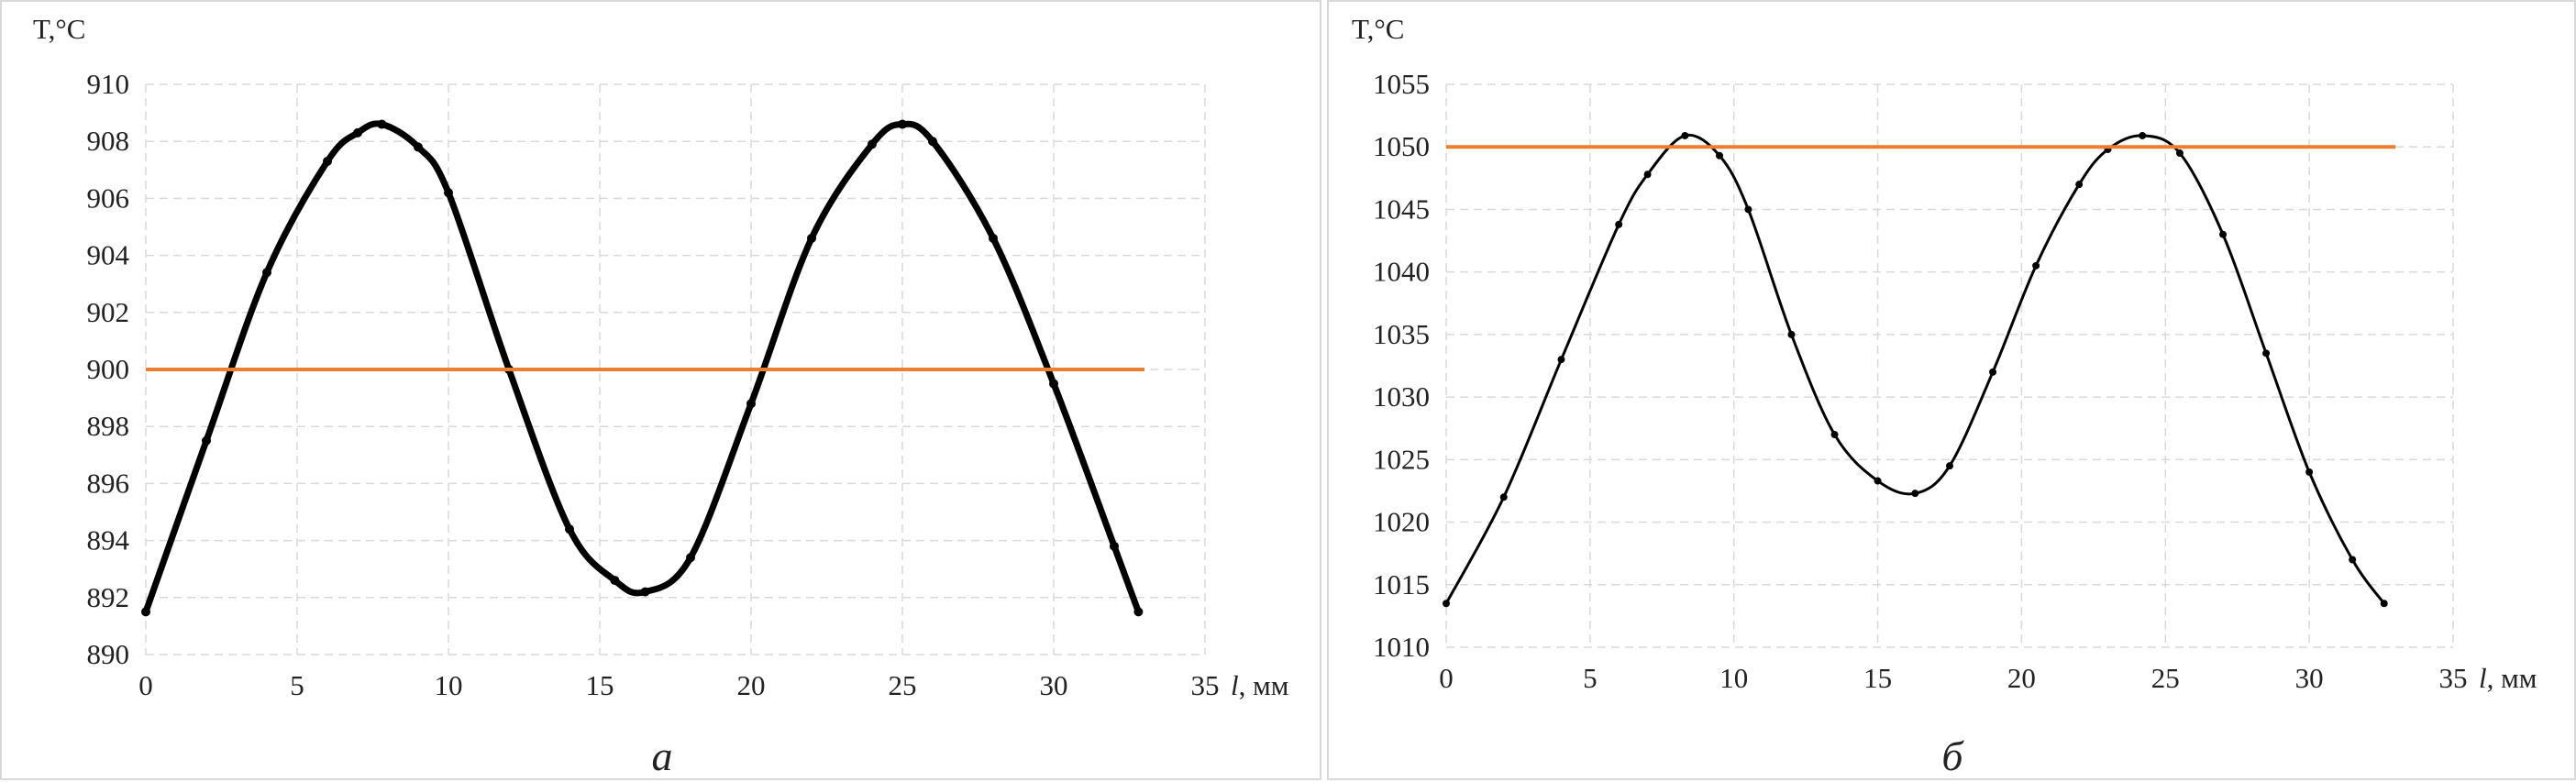 Image resolution: width=2576 pixels, height=782 pixels. Describe the element at coordinates (1401, 84) in the screenshot. I see `y-tick-label: 1055` at that location.